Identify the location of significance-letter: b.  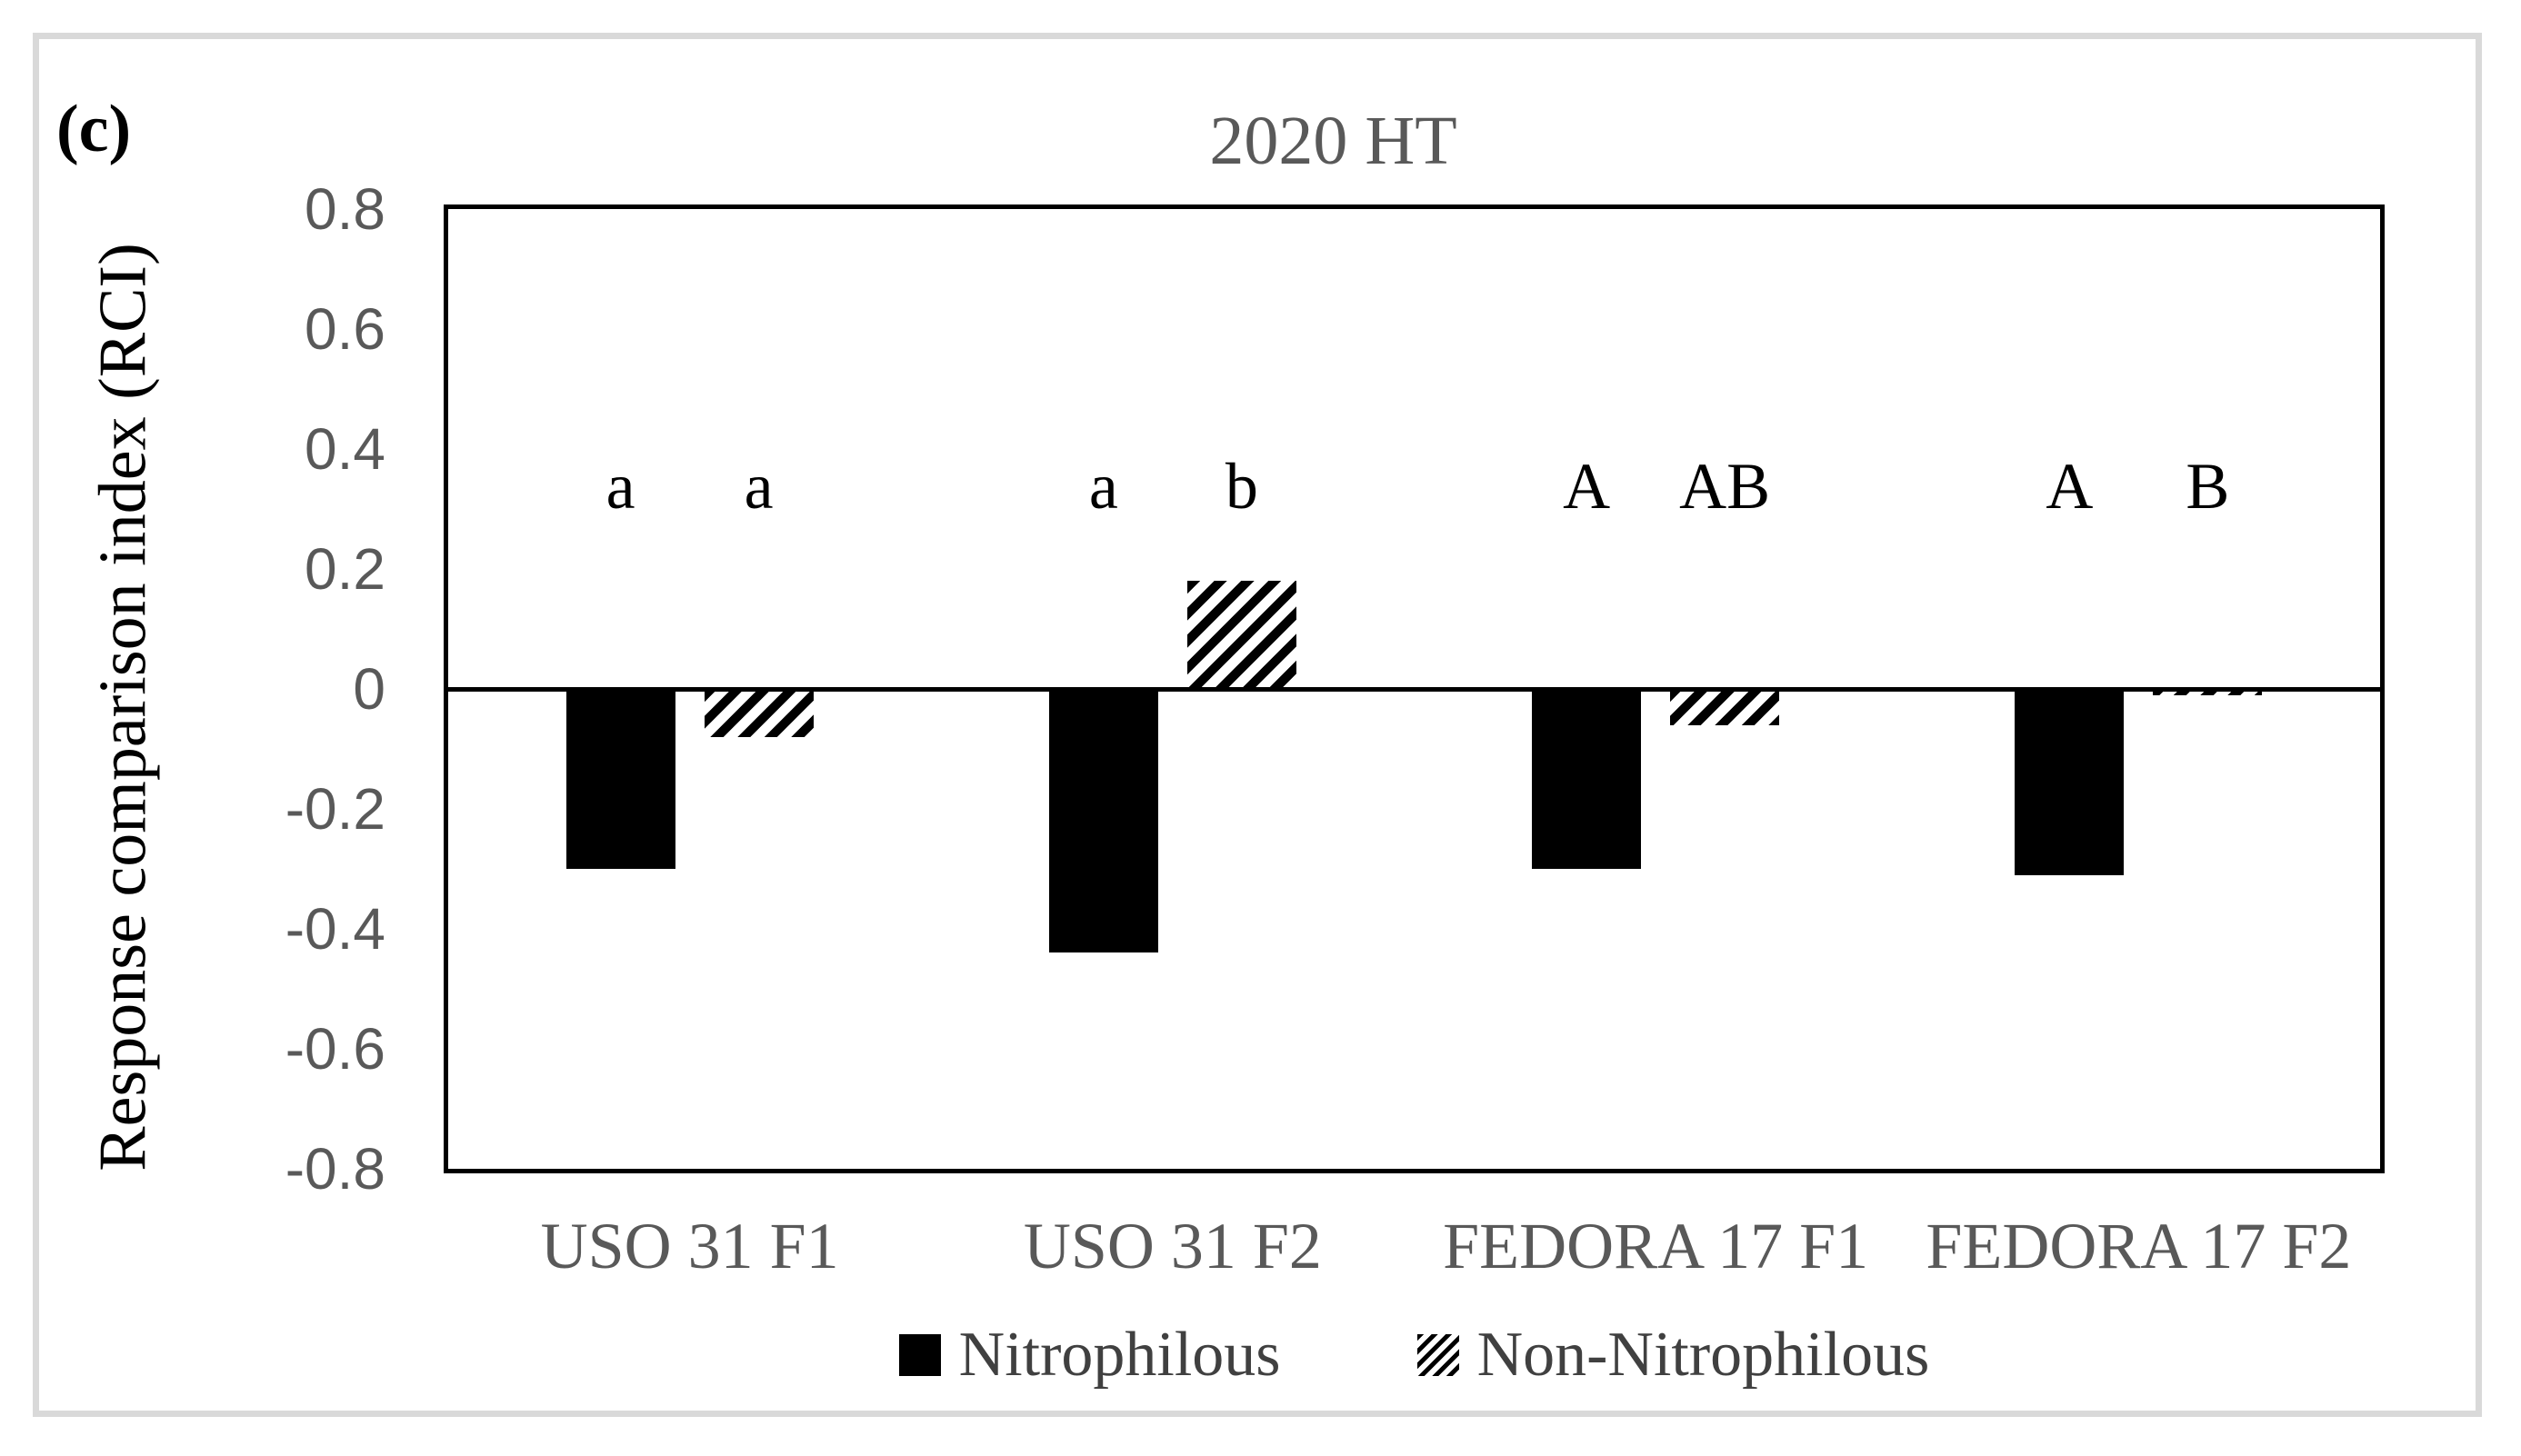
(1242, 487).